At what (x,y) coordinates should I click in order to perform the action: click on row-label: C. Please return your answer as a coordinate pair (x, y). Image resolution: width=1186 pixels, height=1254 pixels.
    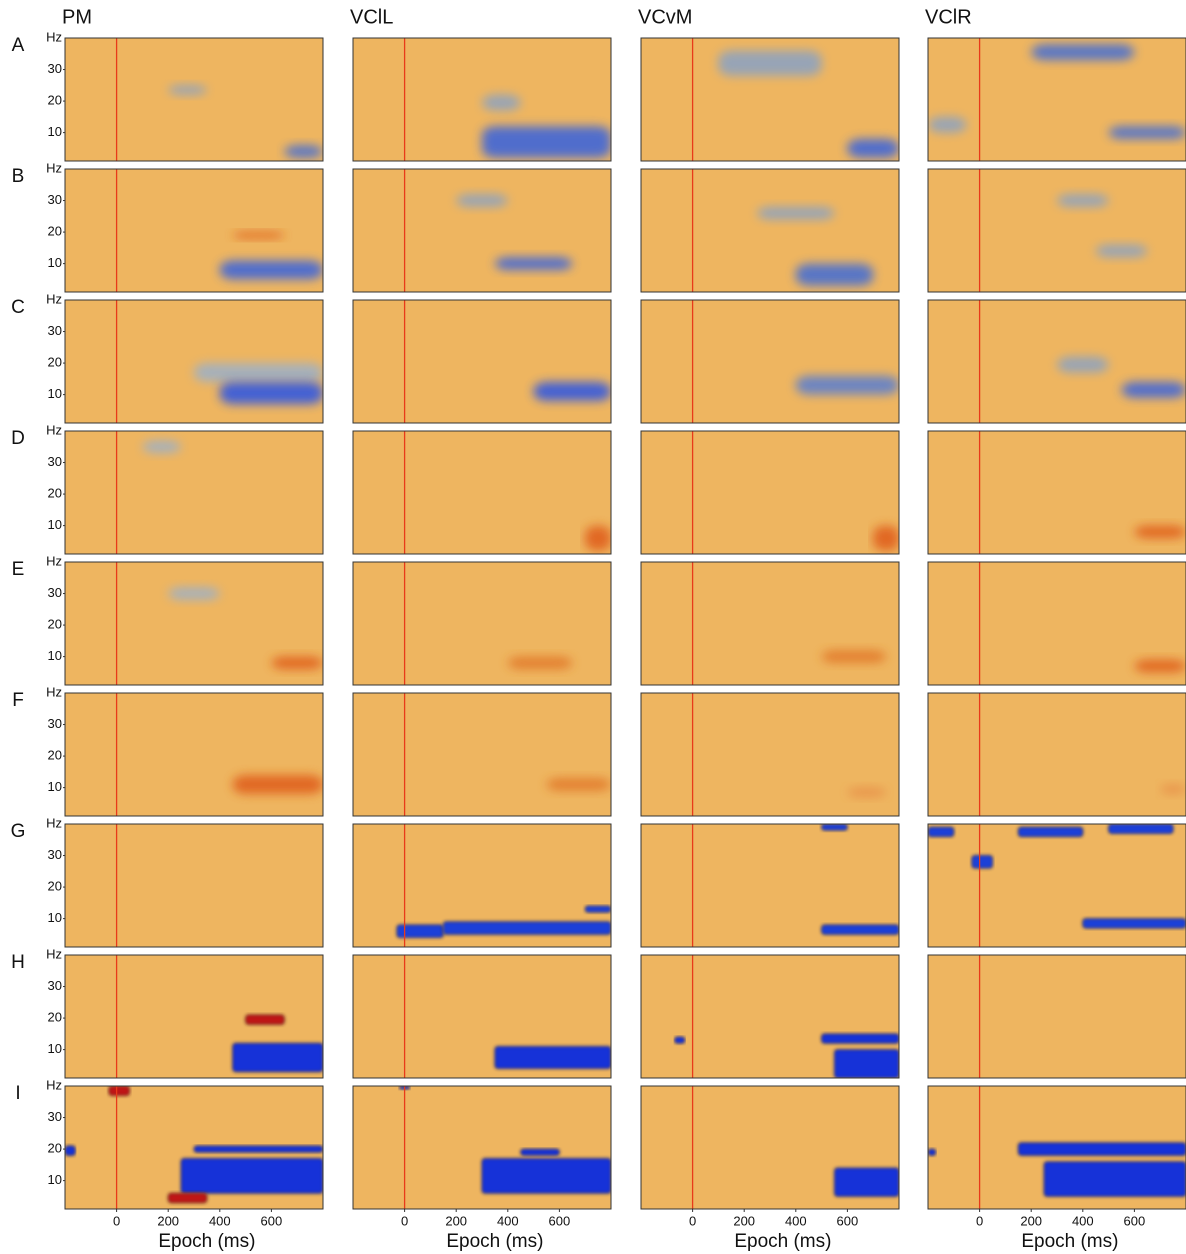
    Looking at the image, I should click on (18, 307).